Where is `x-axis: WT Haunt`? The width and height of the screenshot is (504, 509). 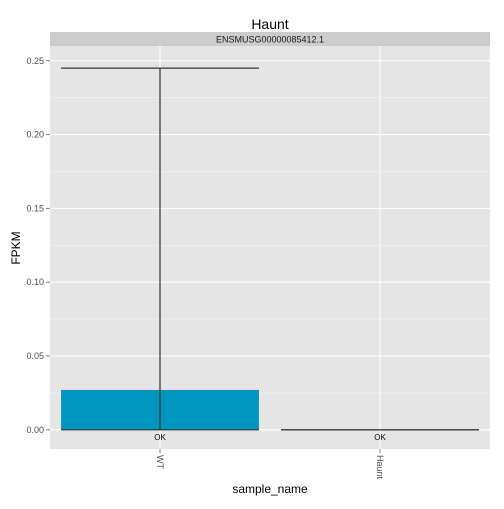
x-axis: WT Haunt is located at coordinates (270, 464).